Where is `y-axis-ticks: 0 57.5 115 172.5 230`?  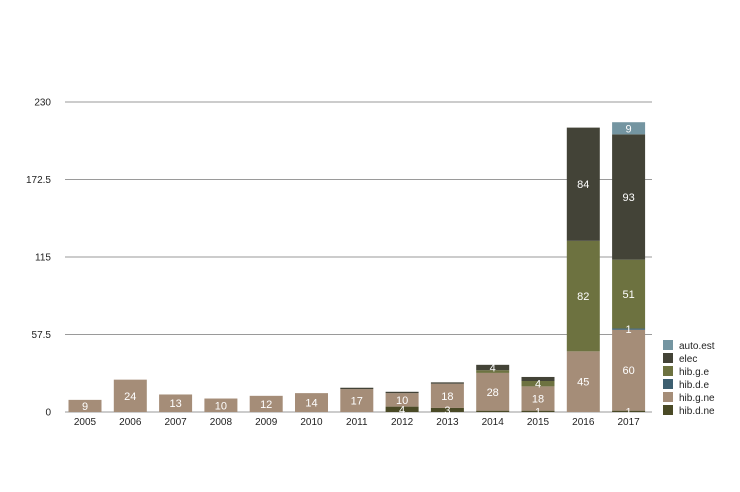
y-axis-ticks: 0 57.5 115 172.5 230 is located at coordinates (38, 258).